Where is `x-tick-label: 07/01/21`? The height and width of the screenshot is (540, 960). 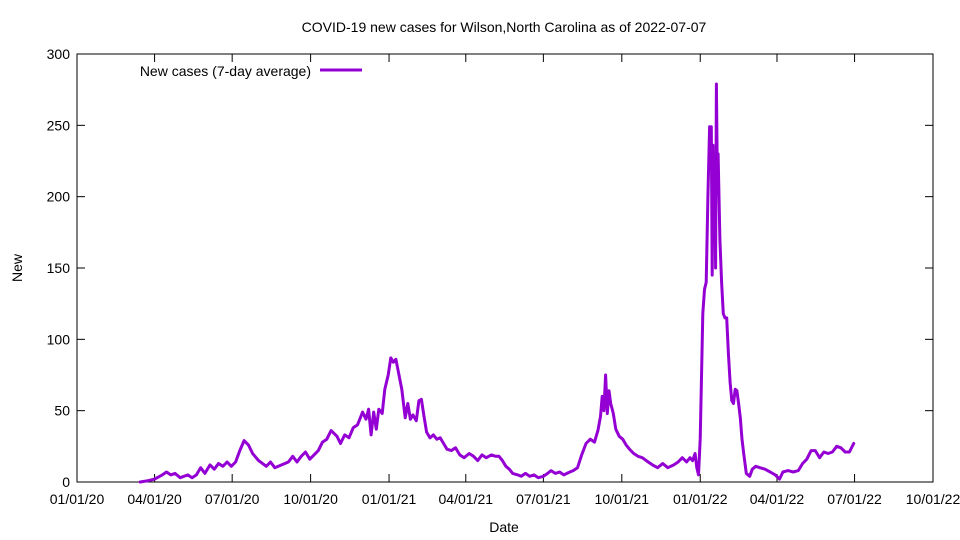 x-tick-label: 07/01/21 is located at coordinates (543, 499).